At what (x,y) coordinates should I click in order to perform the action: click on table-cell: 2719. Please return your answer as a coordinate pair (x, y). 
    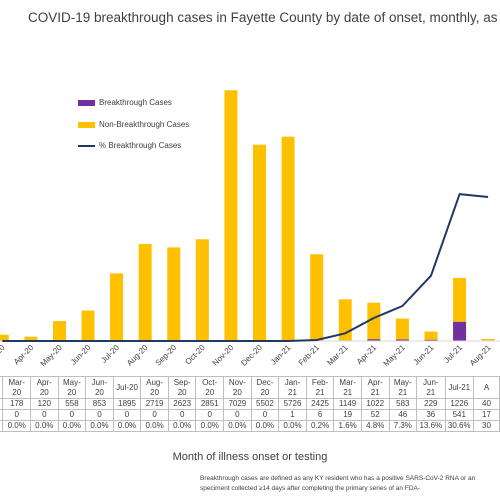
    Looking at the image, I should click on (154, 404).